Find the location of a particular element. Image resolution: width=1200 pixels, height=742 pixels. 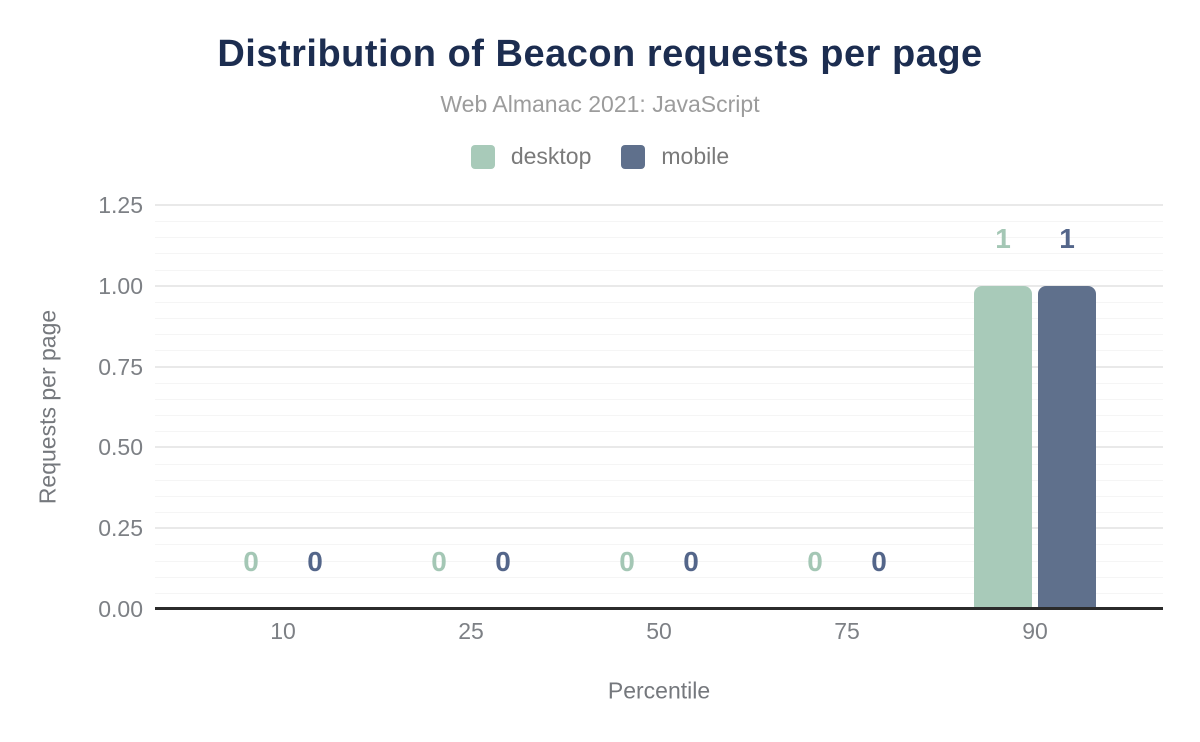

legend-item-mobile: mobile is located at coordinates (675, 156).